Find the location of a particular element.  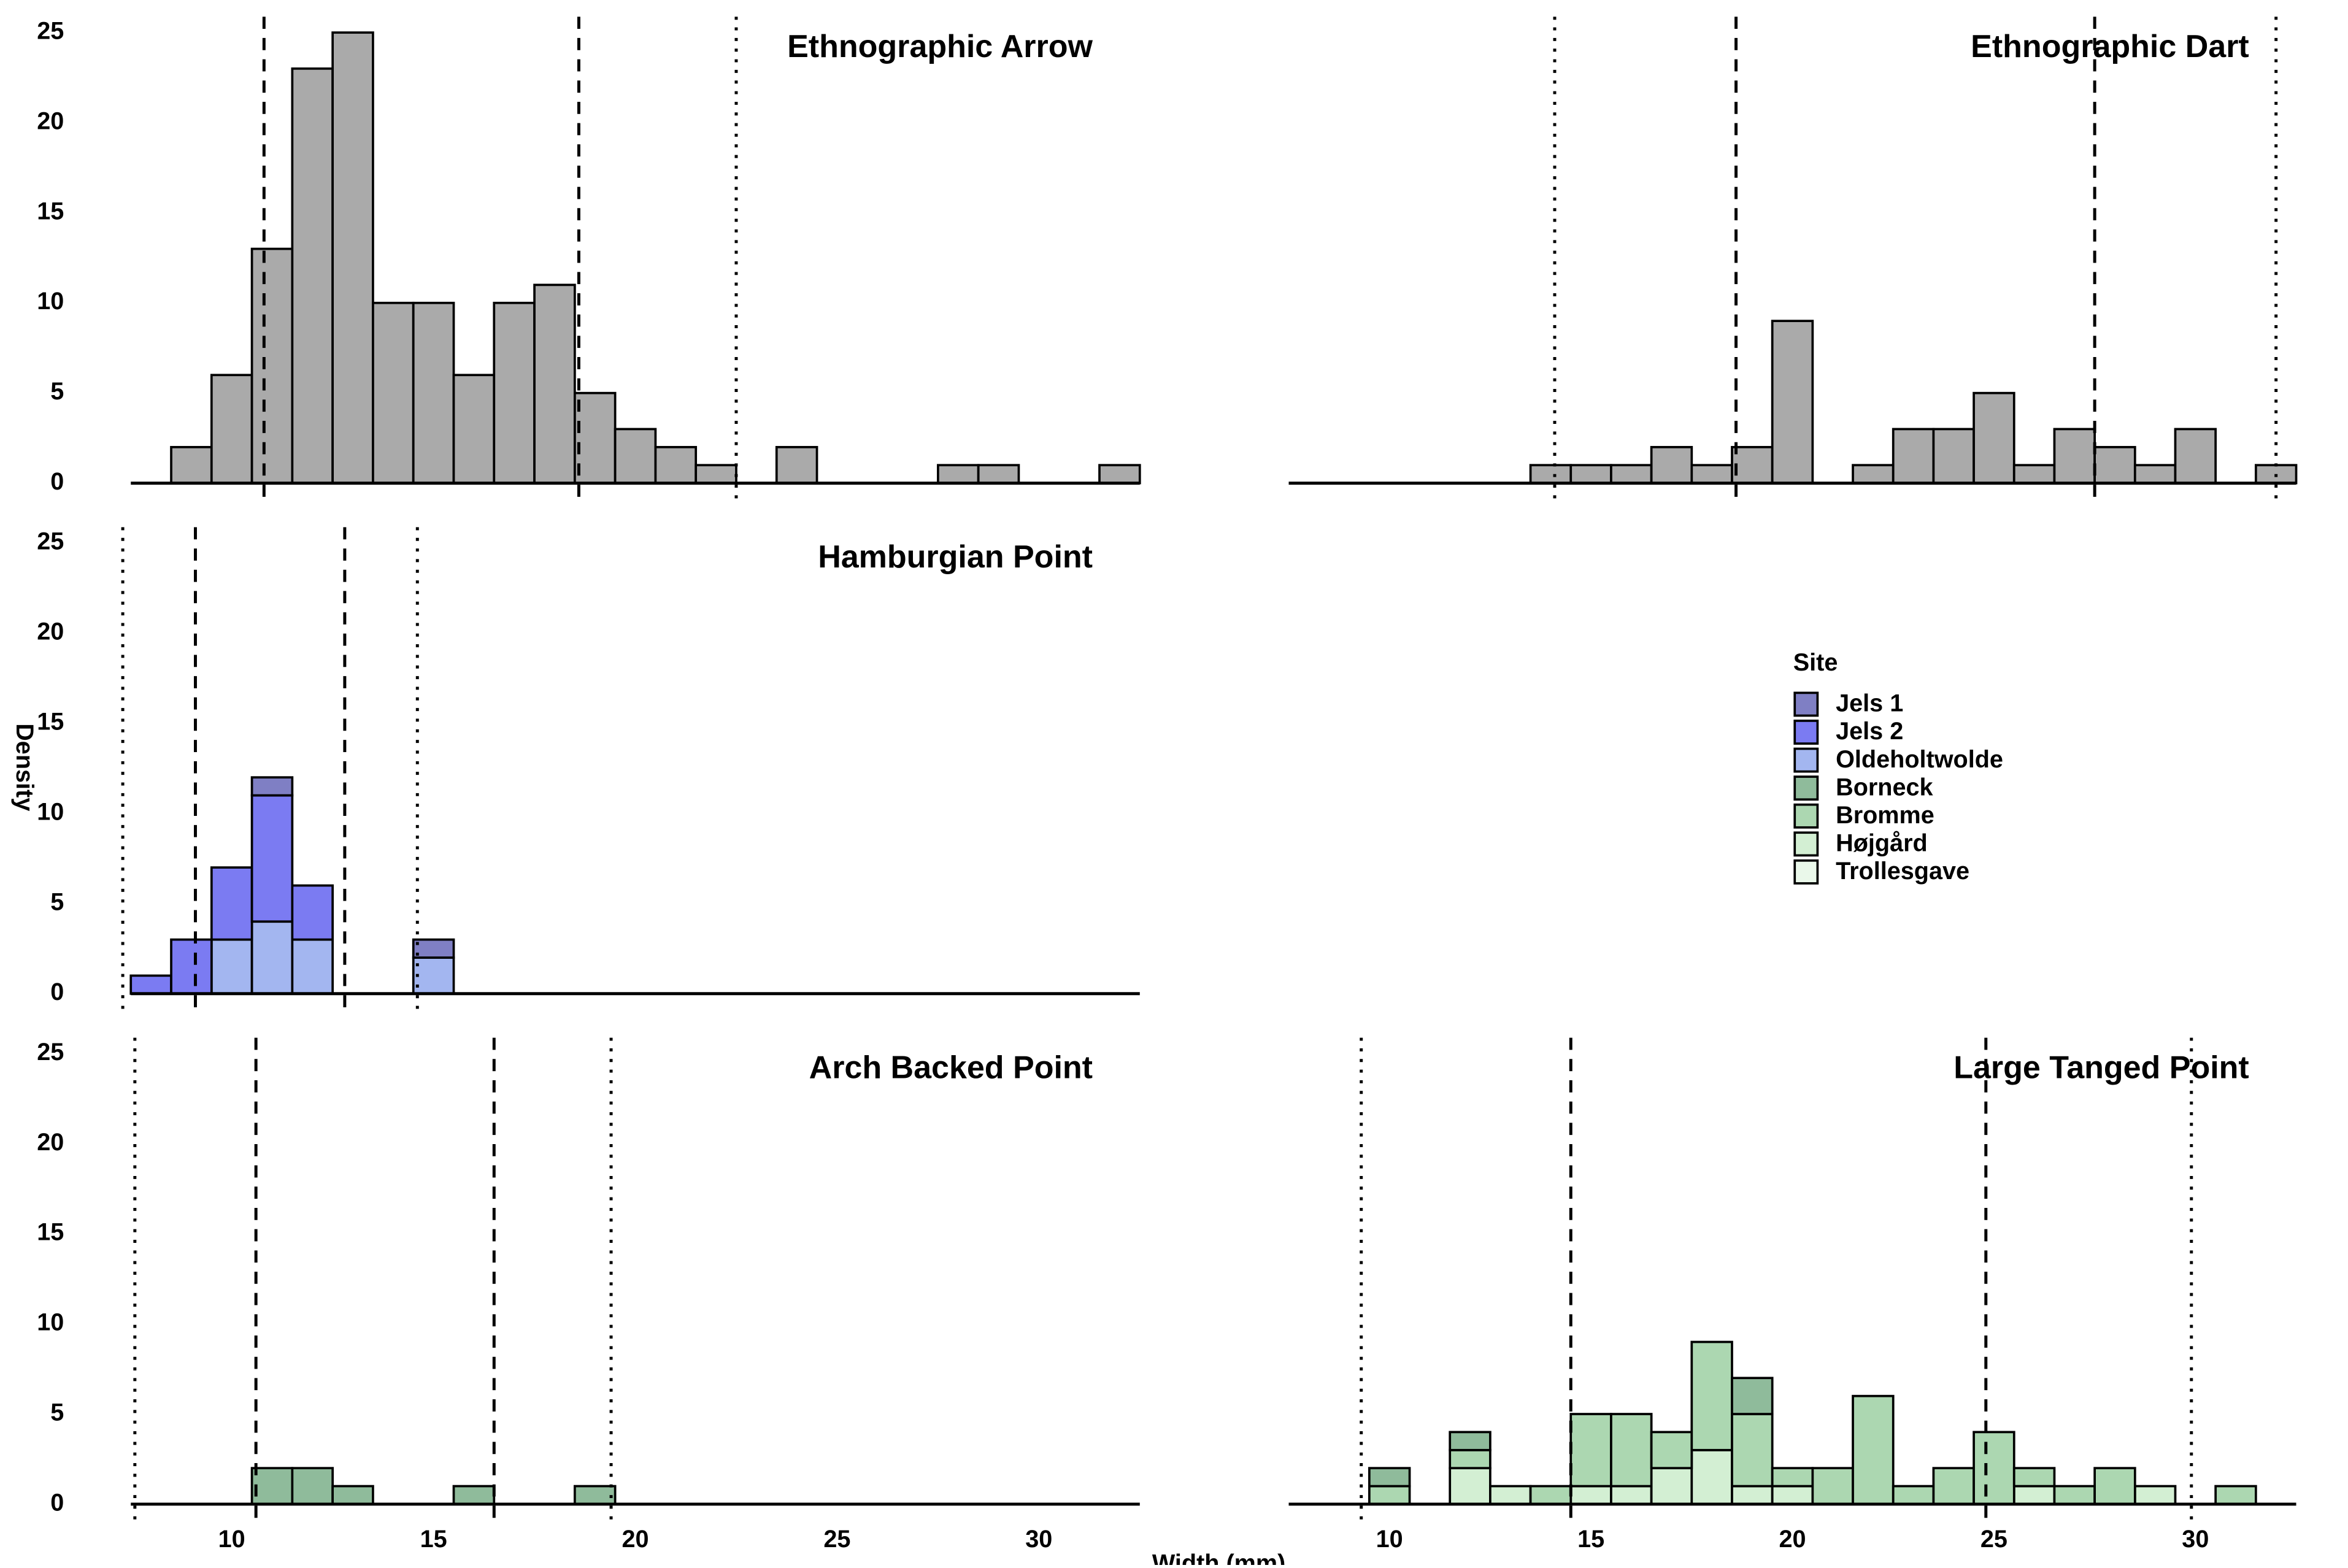

legend-label: Borneck is located at coordinates (1885, 787).